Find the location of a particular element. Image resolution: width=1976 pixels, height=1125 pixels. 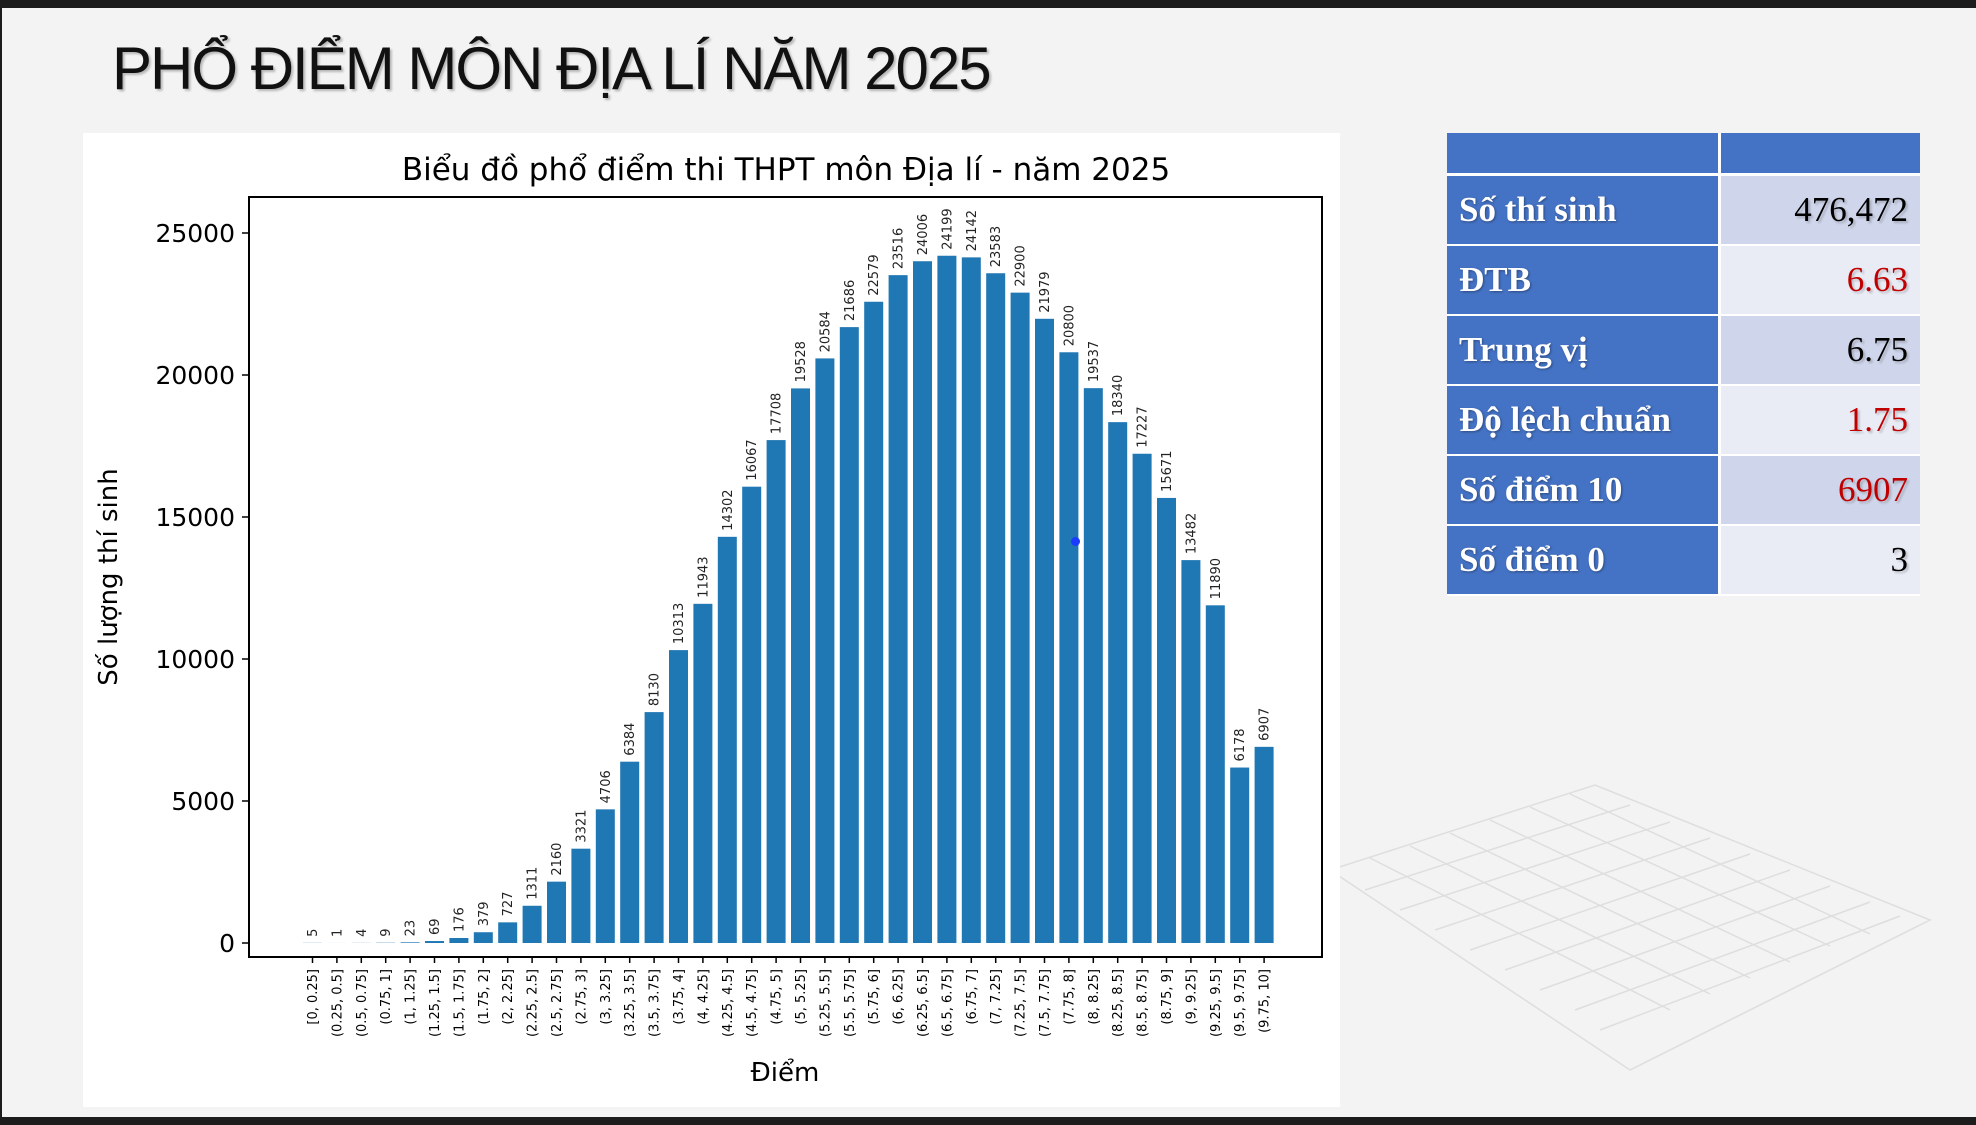

bottom-border is located at coordinates (988, 1121).